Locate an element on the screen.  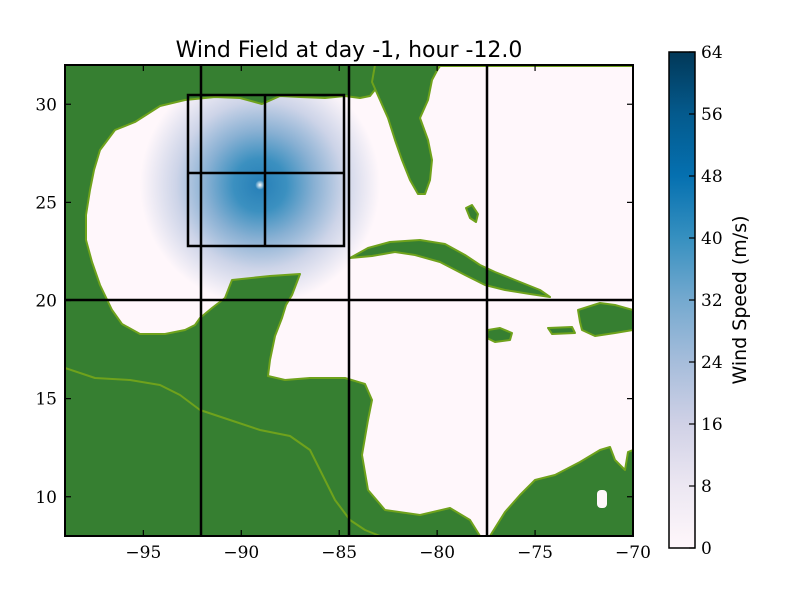
colorbar-axis: 0 8 16 24 32 40 48 56 64 is located at coordinates (706, 301).